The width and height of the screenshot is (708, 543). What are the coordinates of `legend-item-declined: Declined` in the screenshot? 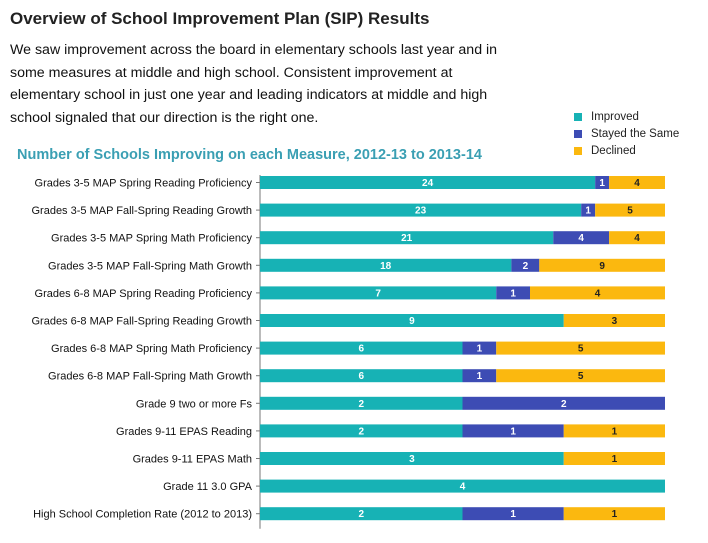 It's located at (626, 150).